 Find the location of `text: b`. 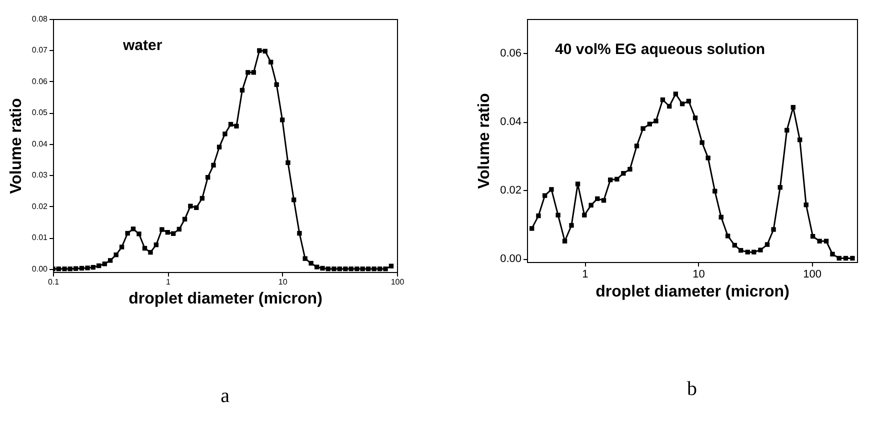

text: b is located at coordinates (692, 389).